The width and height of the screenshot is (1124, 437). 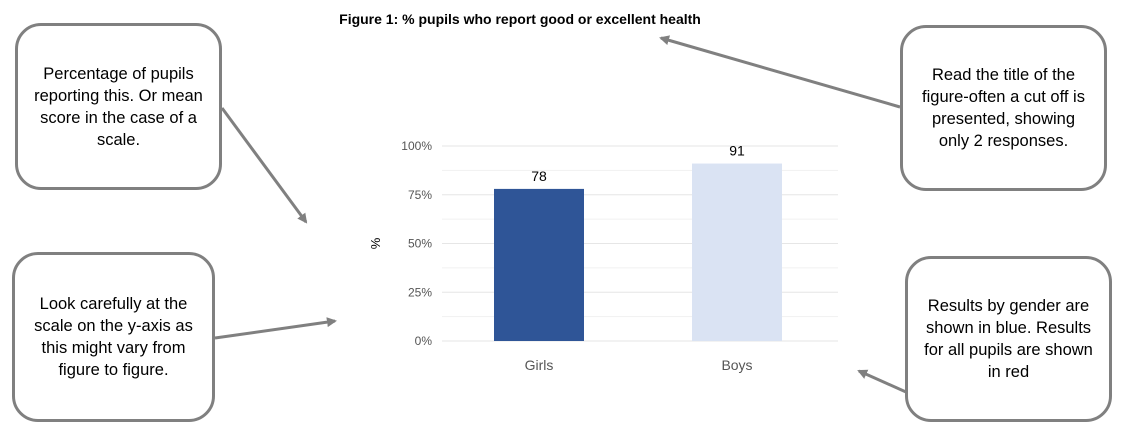 What do you see at coordinates (420, 292) in the screenshot?
I see `y-tick-label: 25%` at bounding box center [420, 292].